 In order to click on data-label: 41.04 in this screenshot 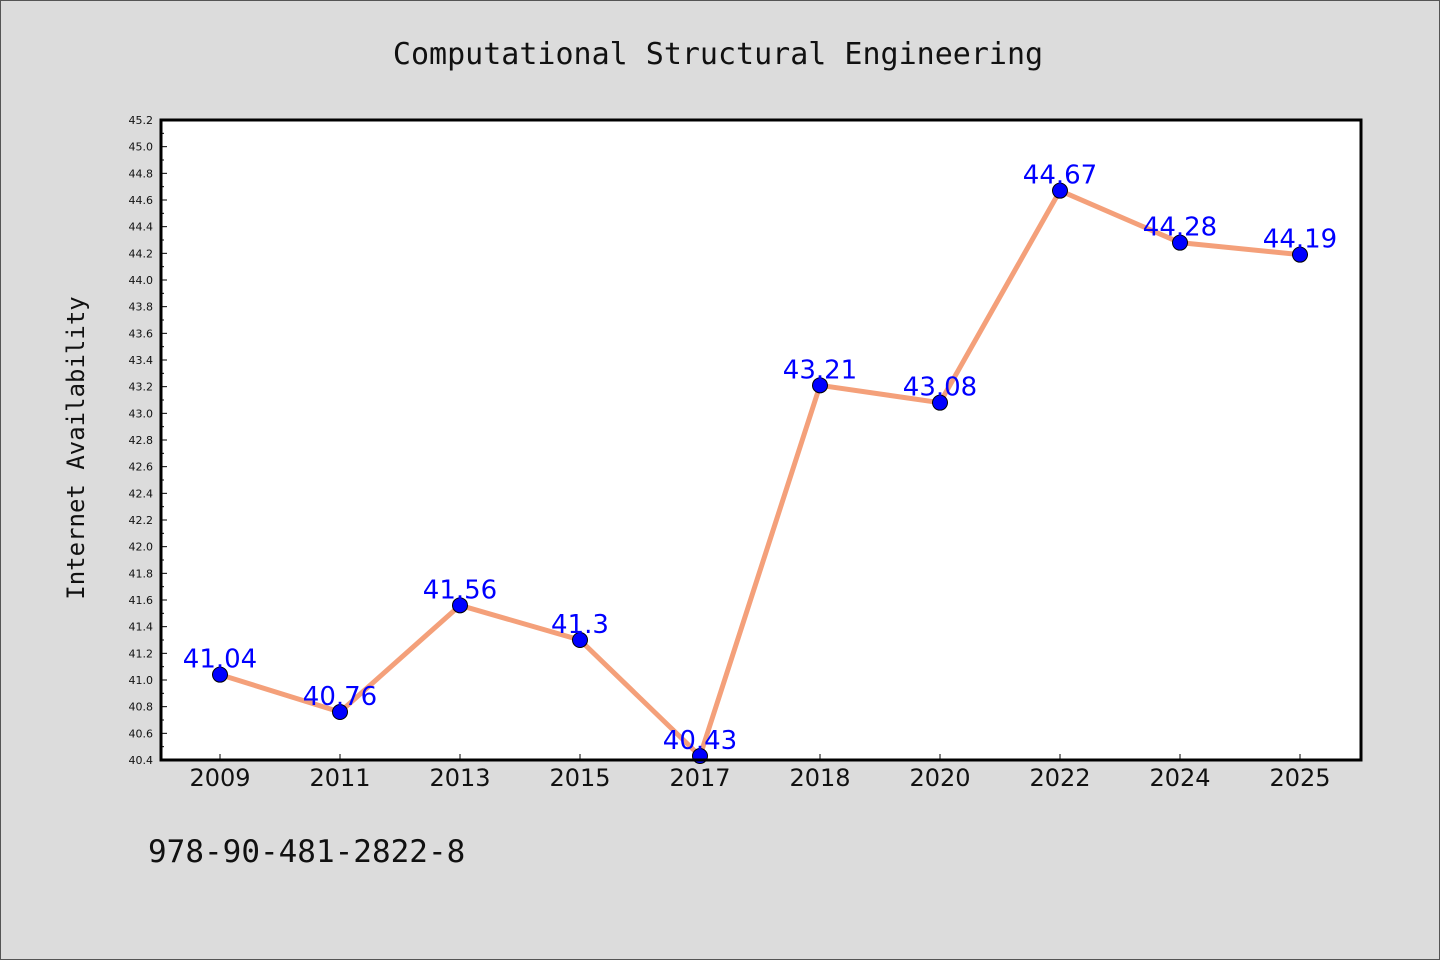, I will do `click(220, 660)`.